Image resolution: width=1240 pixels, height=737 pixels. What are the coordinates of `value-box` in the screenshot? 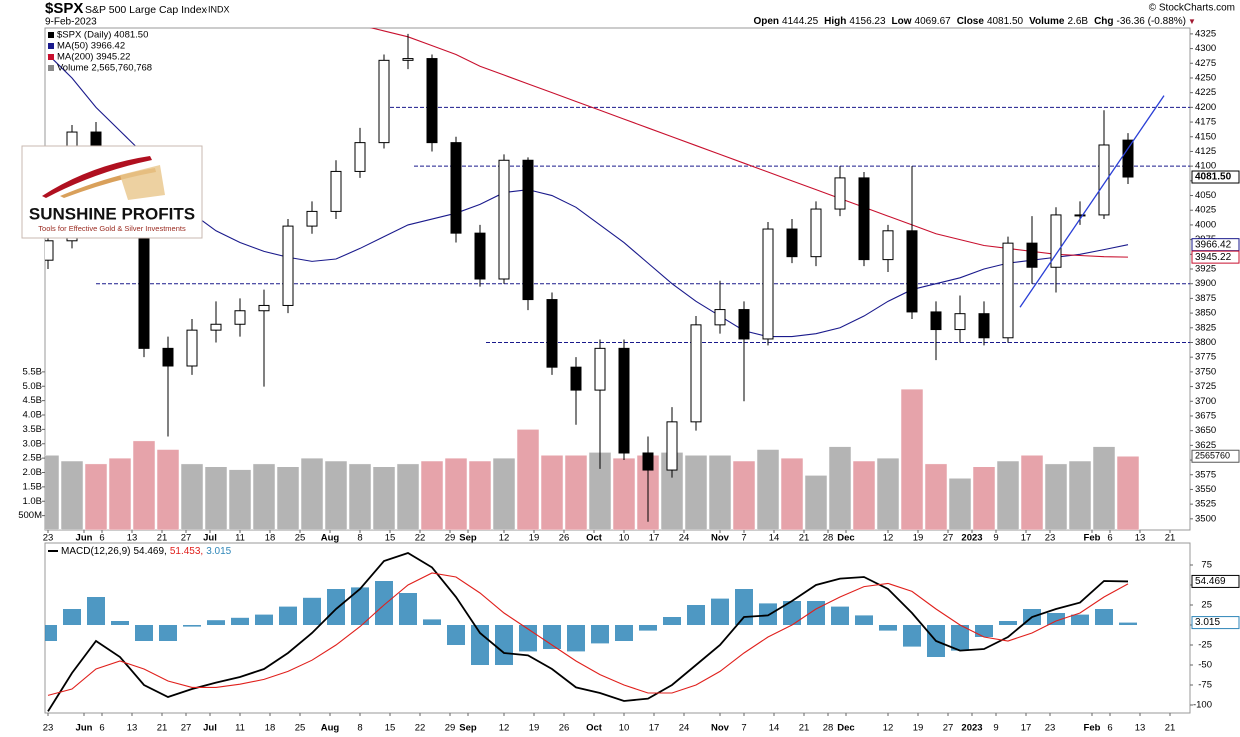 It's located at (1215, 257).